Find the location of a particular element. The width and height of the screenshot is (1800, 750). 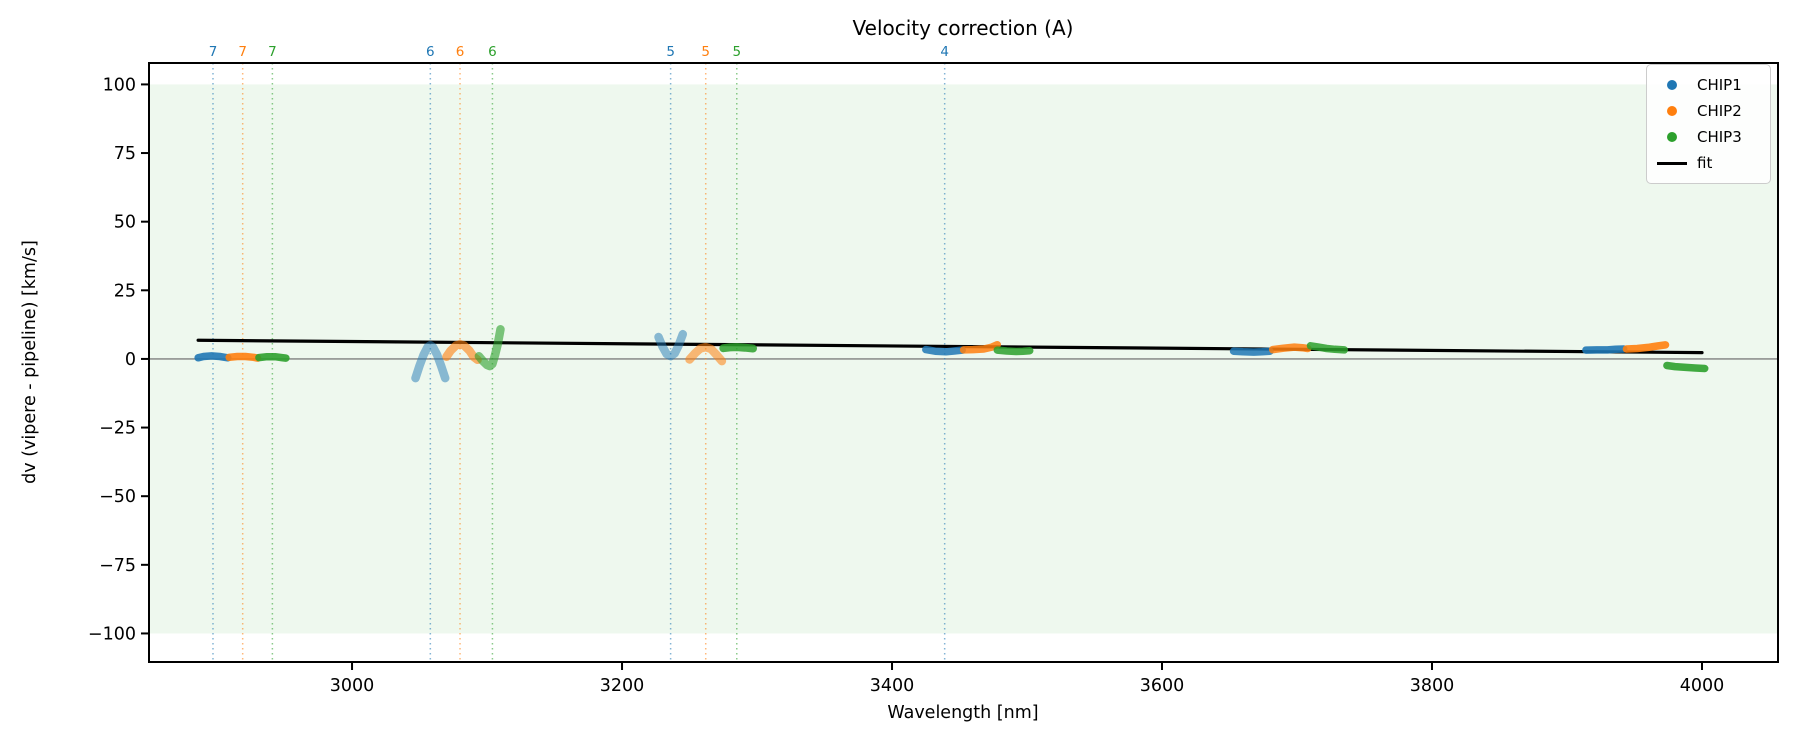

x-tick-label: 3800 is located at coordinates (1432, 686).